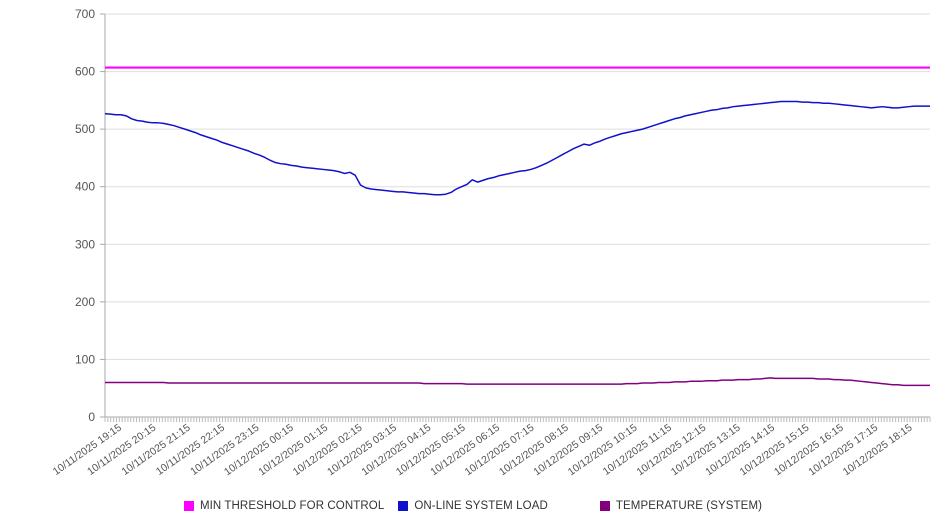 This screenshot has width=946, height=526. I want to click on y-tick-label: 700, so click(85, 14).